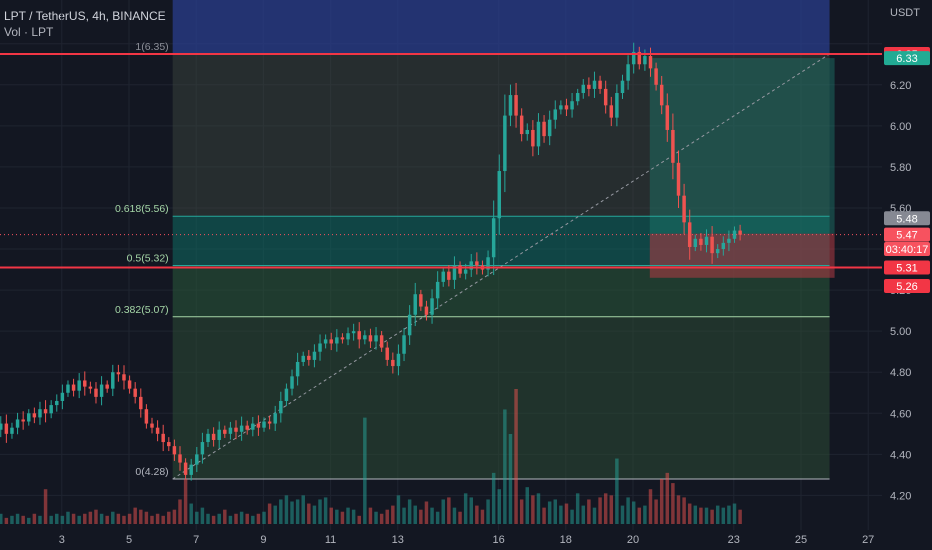 This screenshot has width=932, height=550. I want to click on x-tick-label: 3, so click(62, 540).